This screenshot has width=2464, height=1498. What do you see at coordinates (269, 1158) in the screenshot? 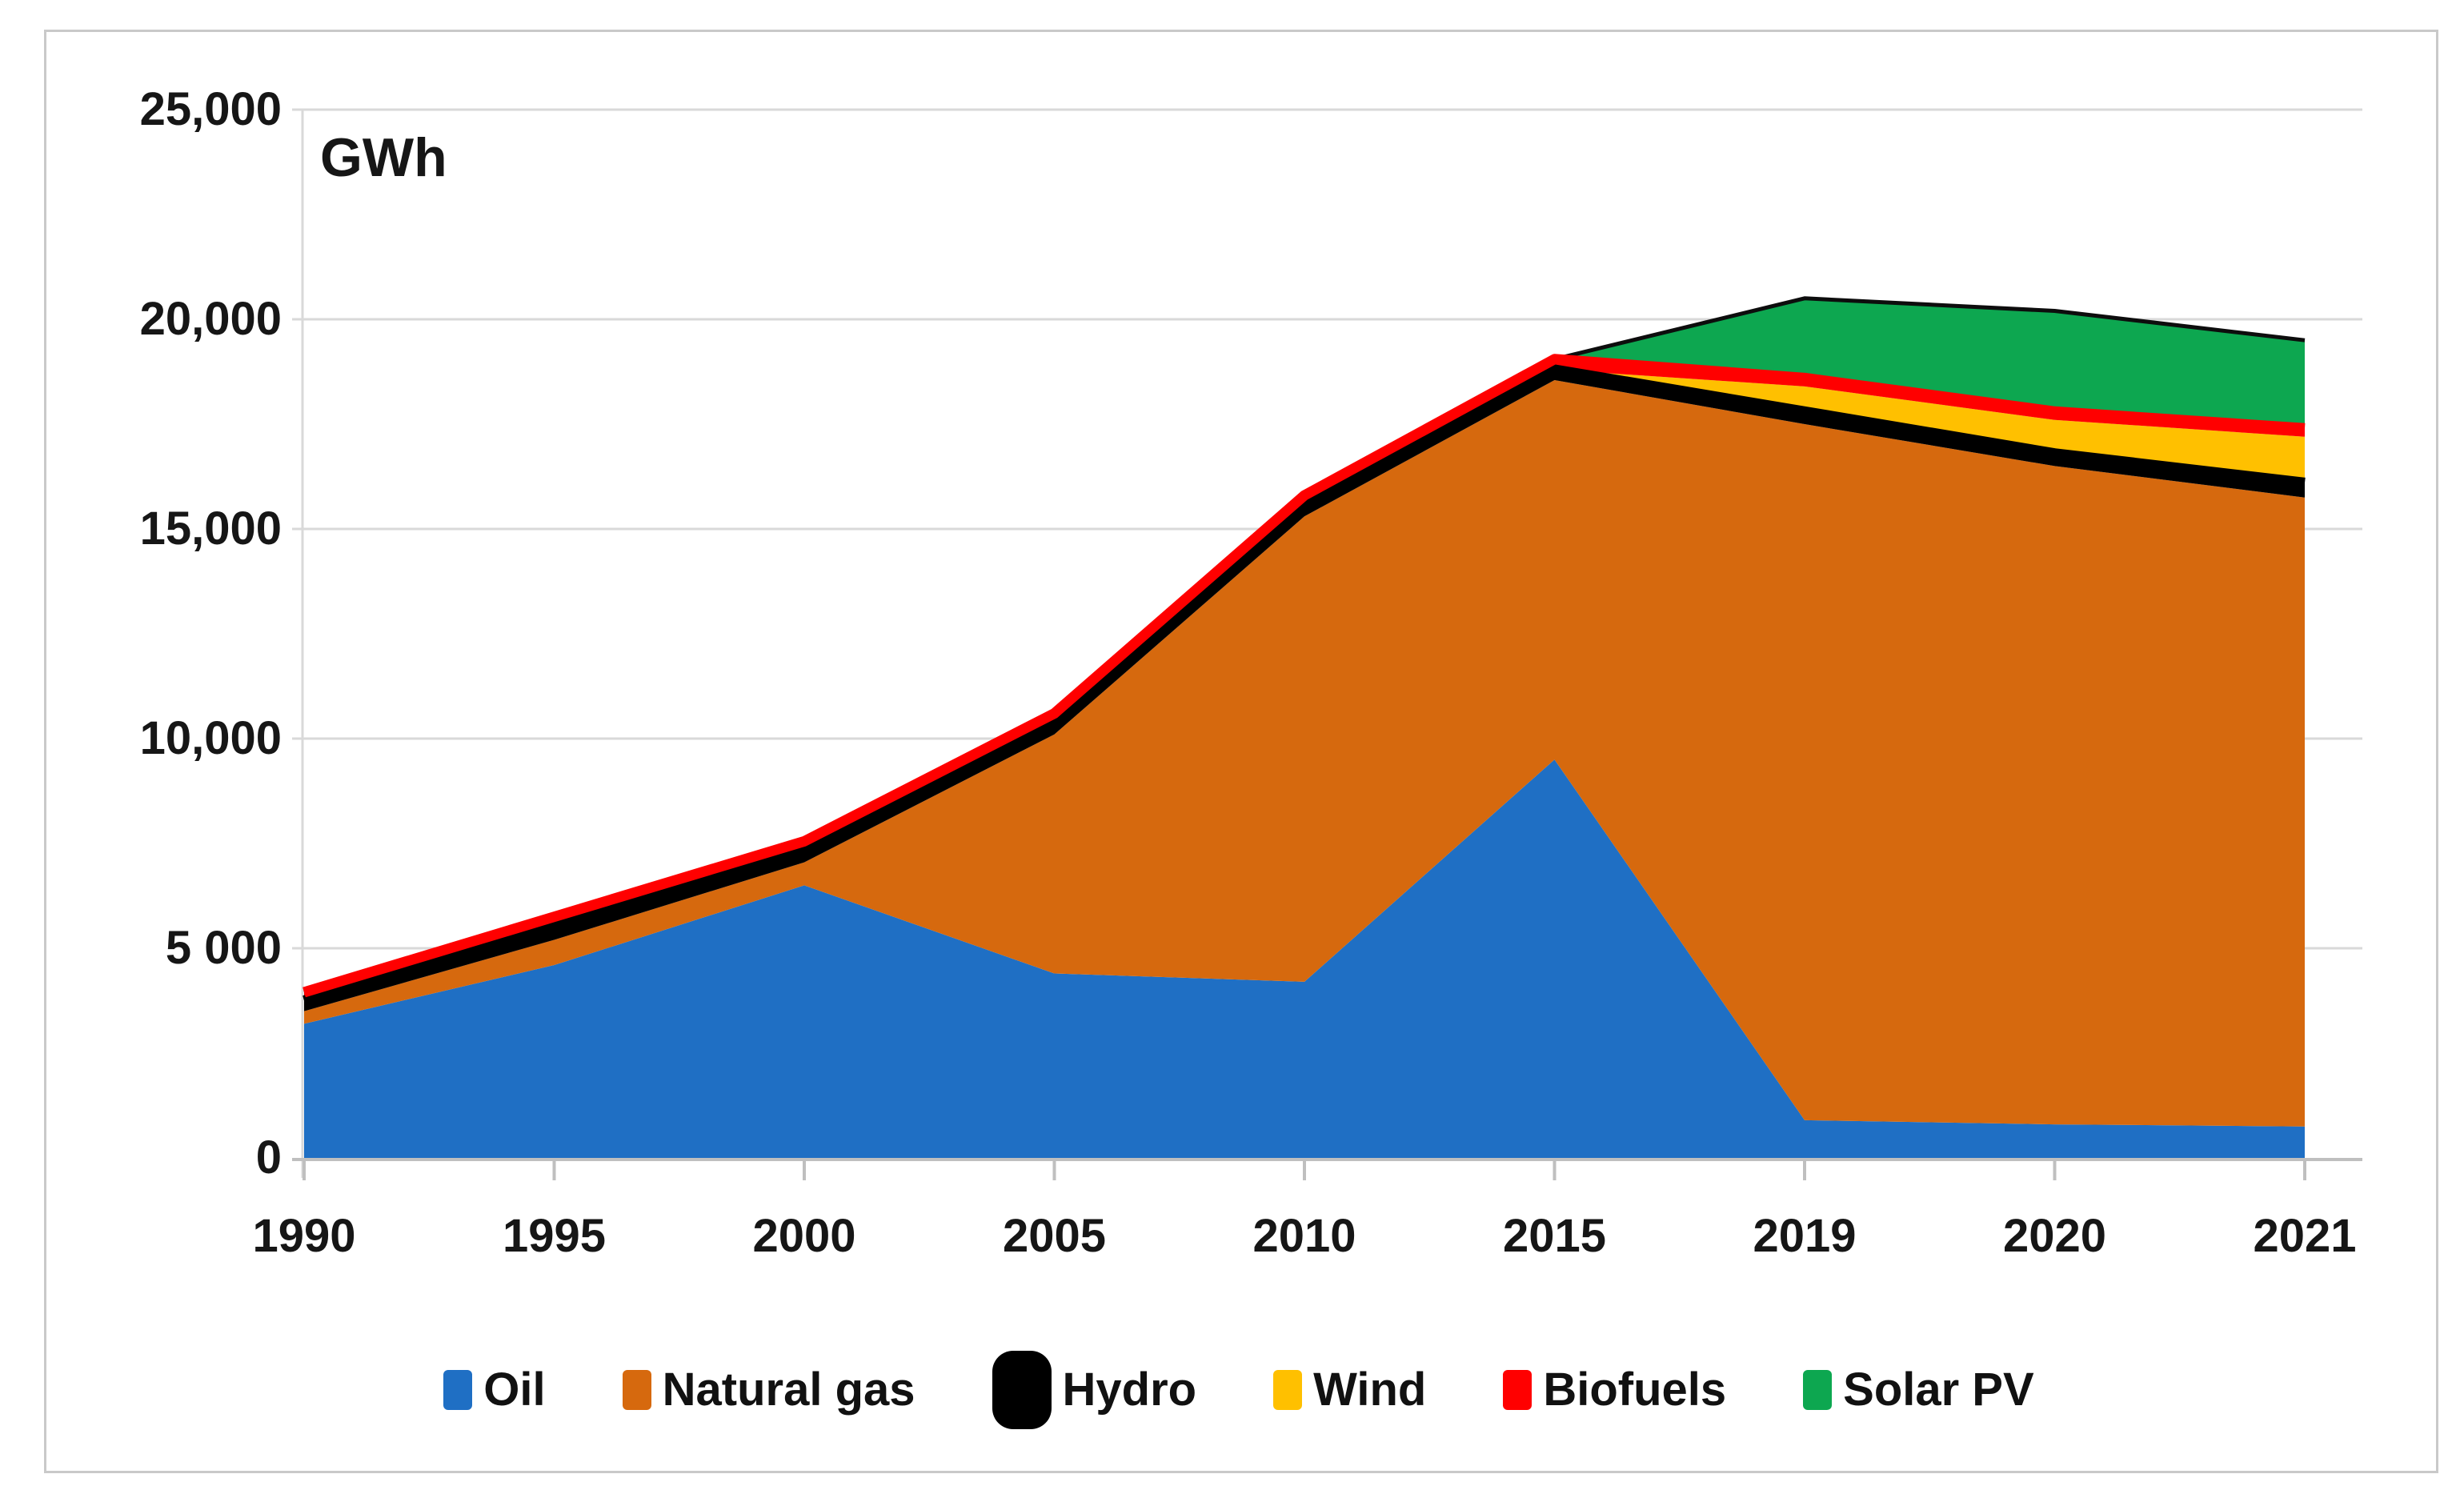
I see `y-tick-label: 0` at bounding box center [269, 1158].